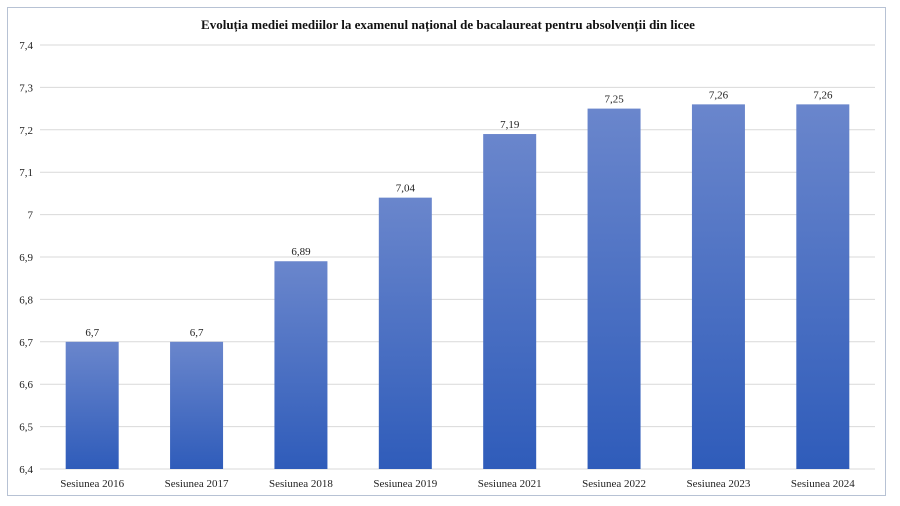 This screenshot has width=900, height=506. Describe the element at coordinates (26, 88) in the screenshot. I see `y-tick-label: 7,3` at that location.